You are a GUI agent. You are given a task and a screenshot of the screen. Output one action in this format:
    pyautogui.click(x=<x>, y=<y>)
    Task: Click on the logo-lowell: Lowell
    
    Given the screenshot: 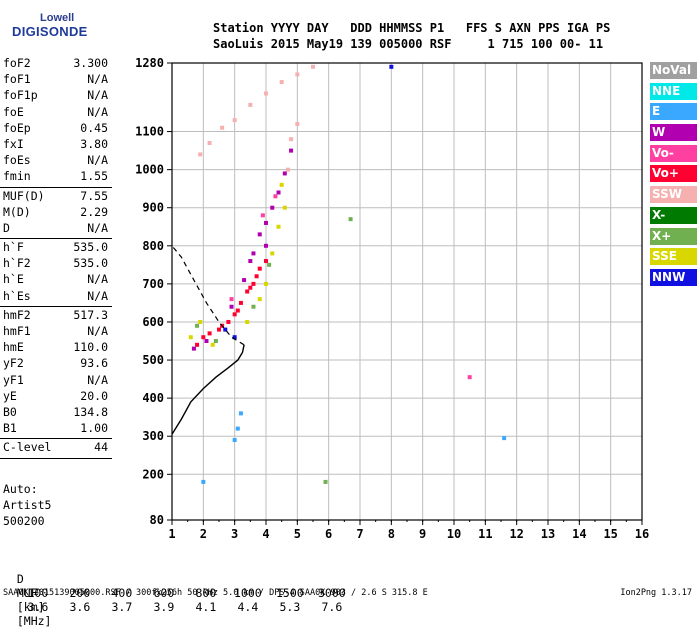 What is the action you would take?
    pyautogui.click(x=57, y=18)
    